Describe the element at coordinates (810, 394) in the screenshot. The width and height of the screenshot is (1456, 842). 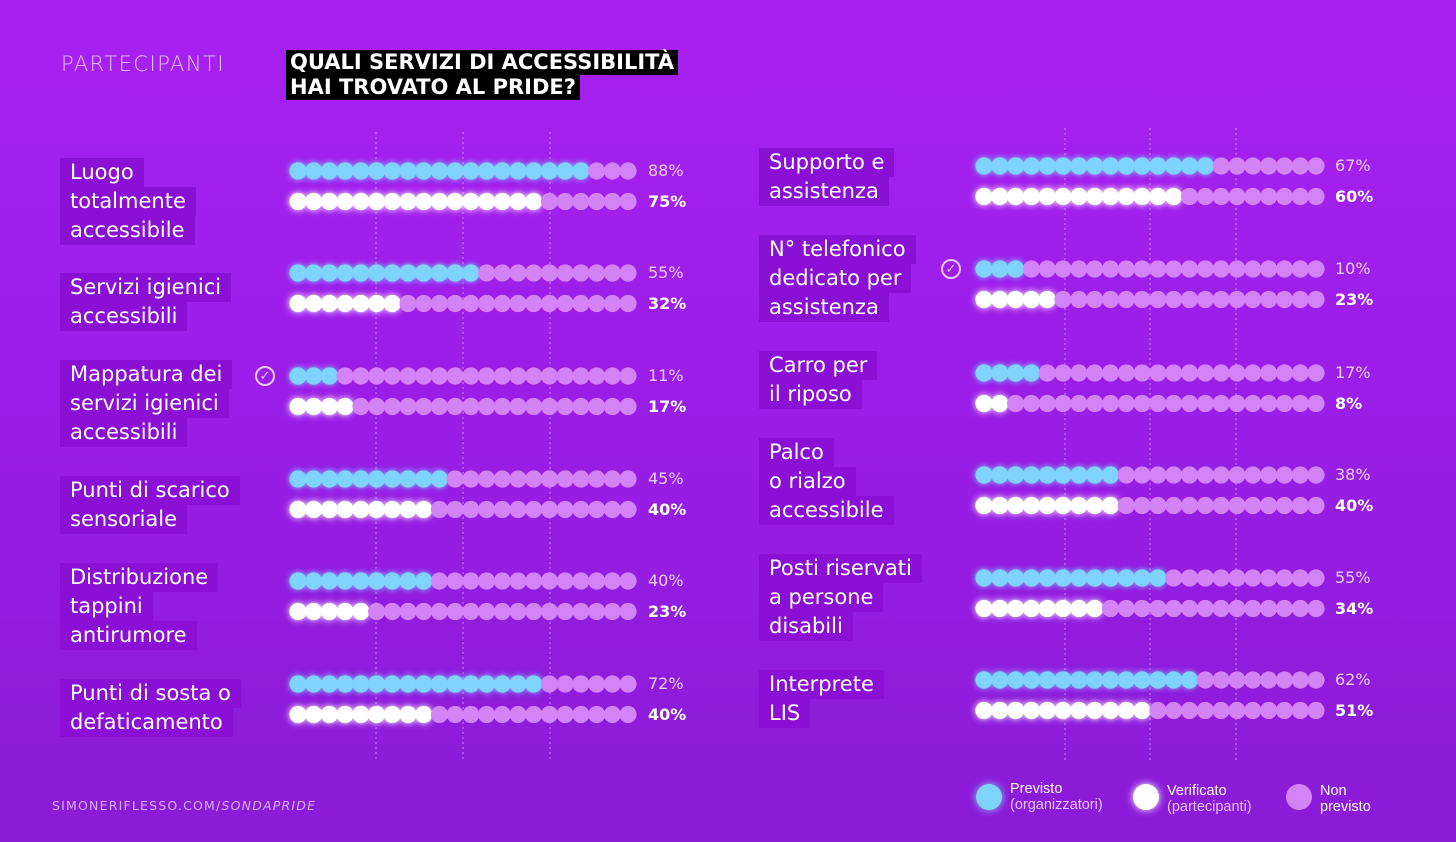
I see `category-label-line: il riposo` at that location.